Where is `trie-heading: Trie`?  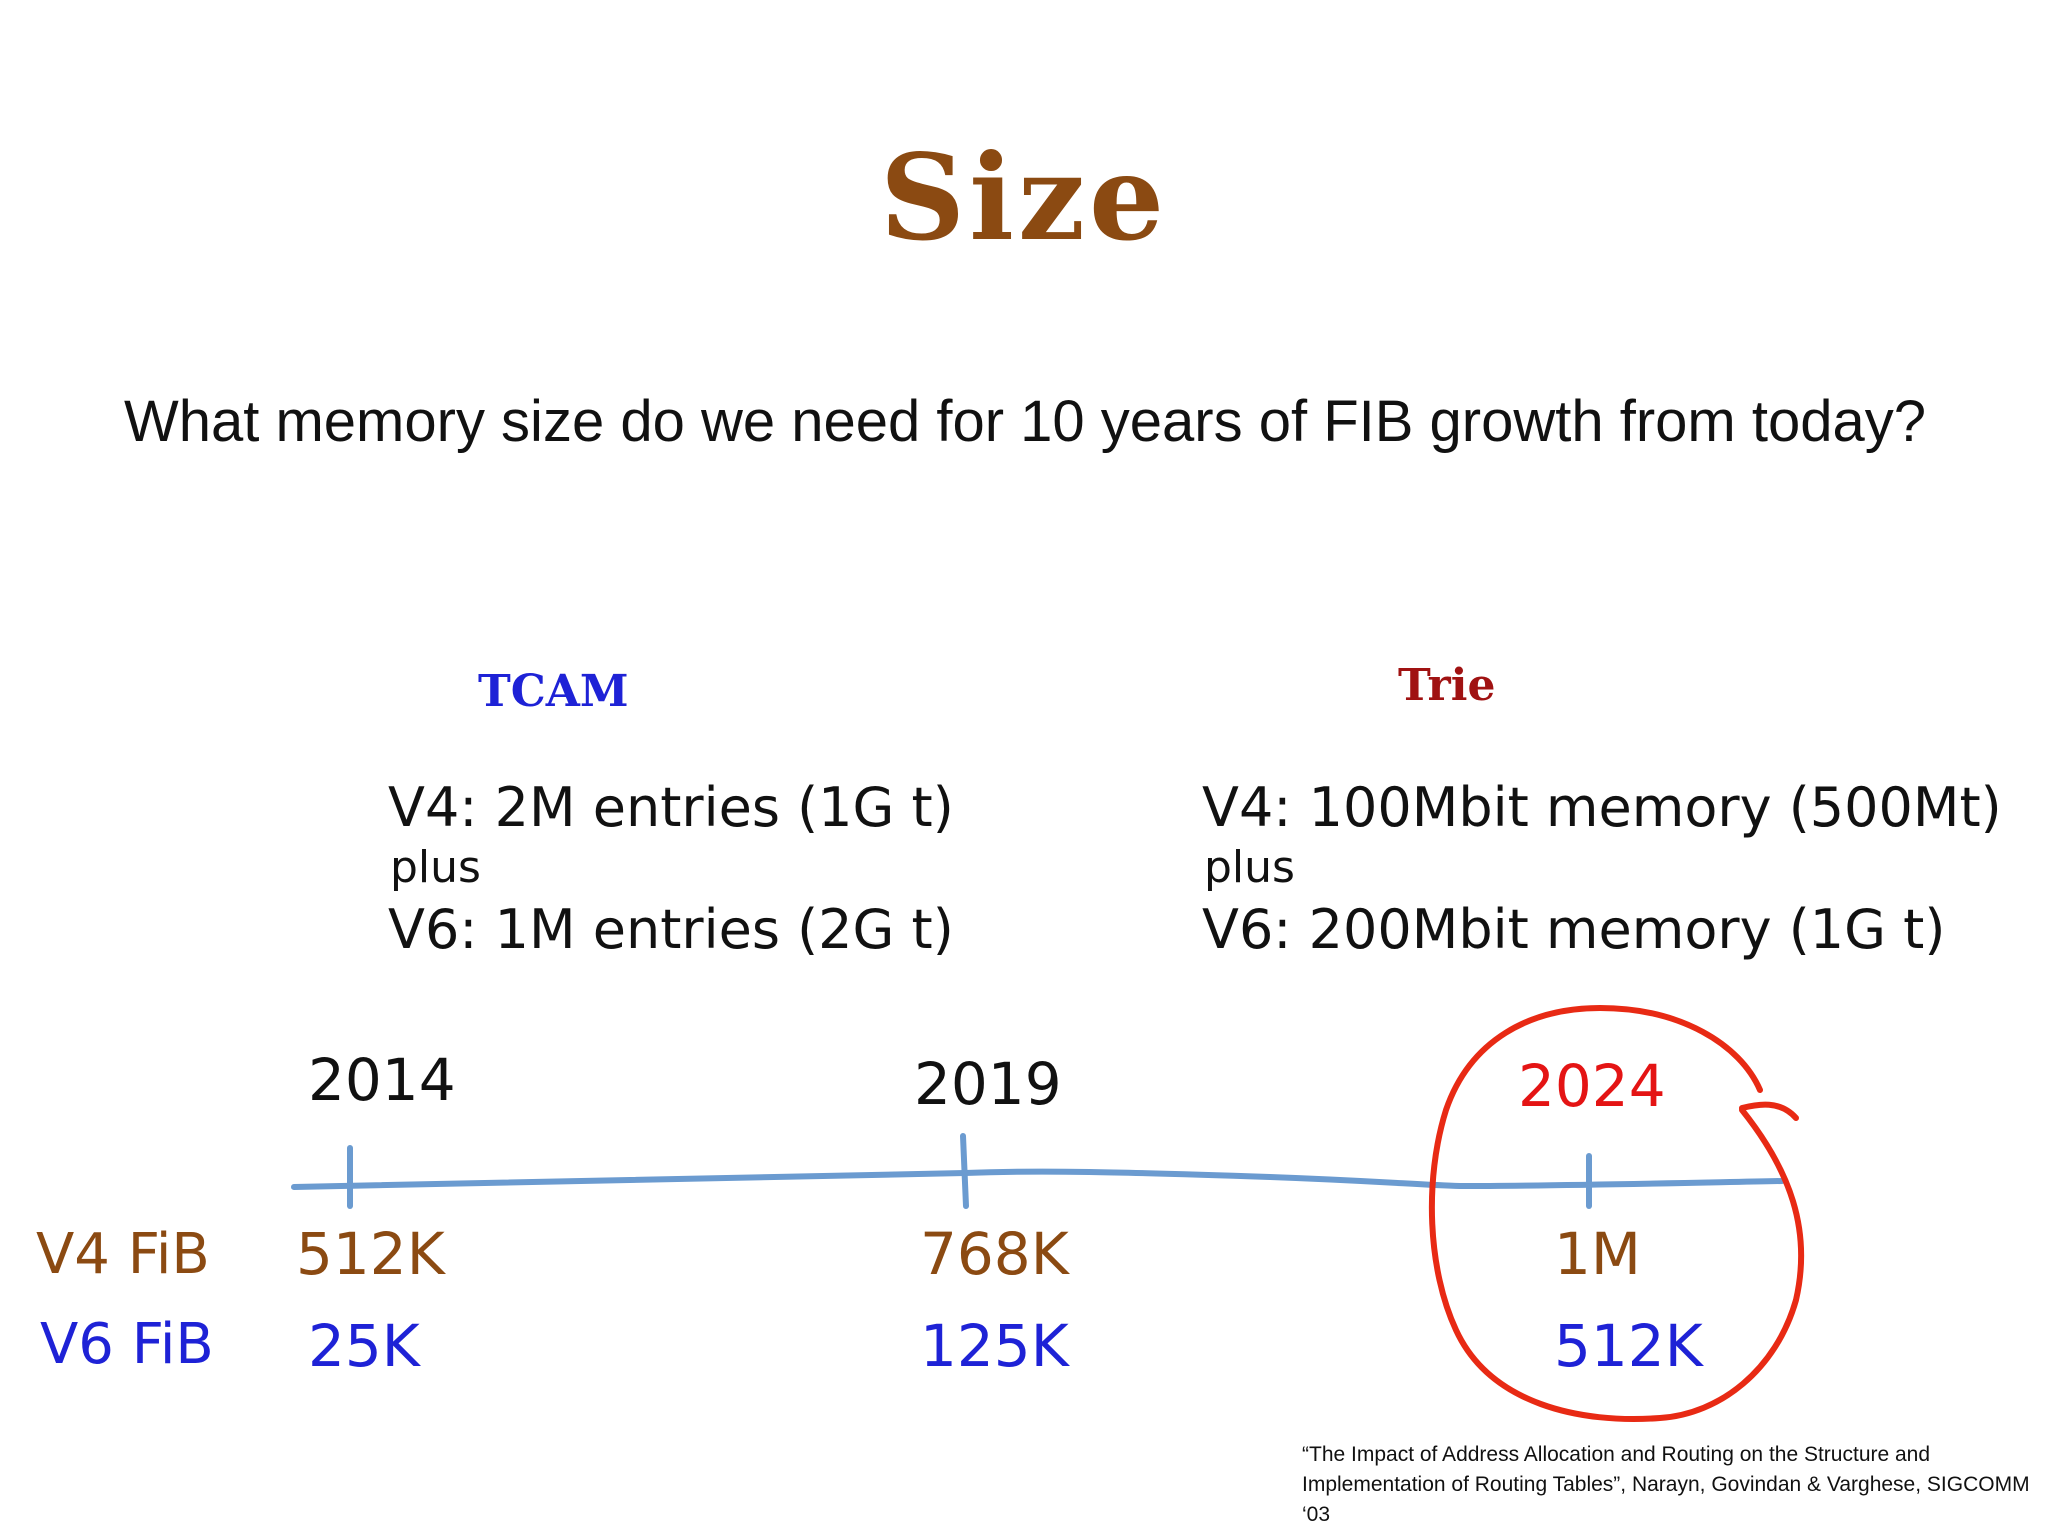
trie-heading: Trie is located at coordinates (1447, 685).